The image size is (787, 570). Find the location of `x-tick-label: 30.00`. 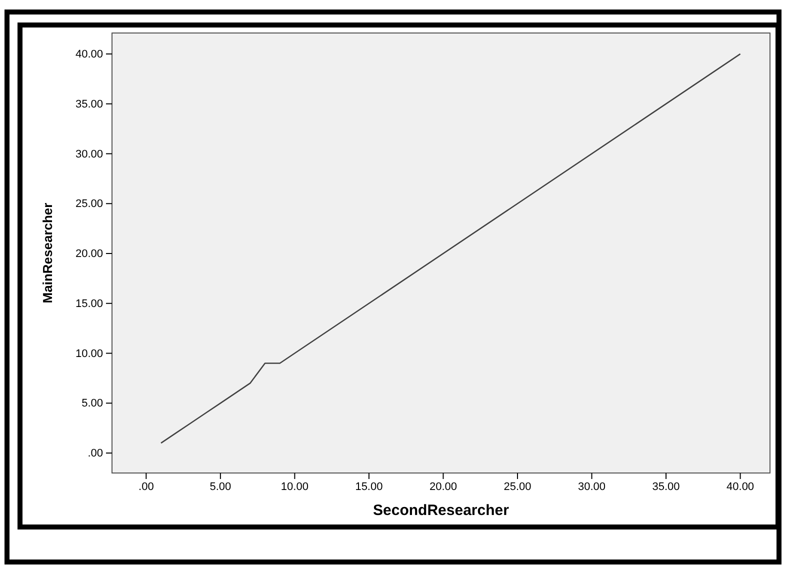

x-tick-label: 30.00 is located at coordinates (592, 486).